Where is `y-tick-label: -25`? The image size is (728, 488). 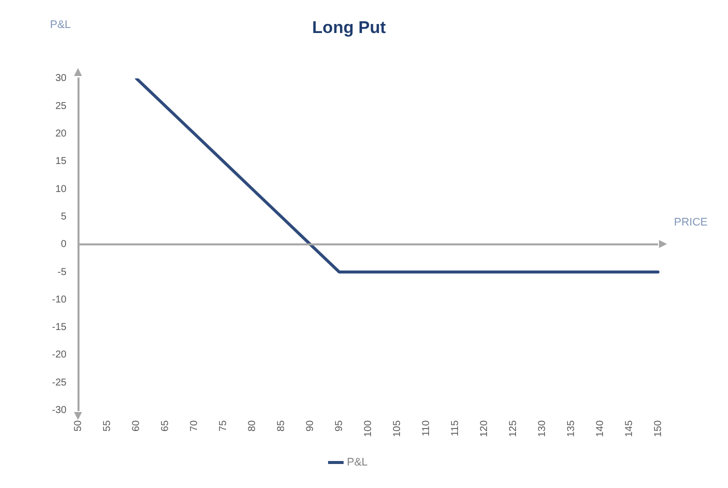
y-tick-label: -25 is located at coordinates (59, 382).